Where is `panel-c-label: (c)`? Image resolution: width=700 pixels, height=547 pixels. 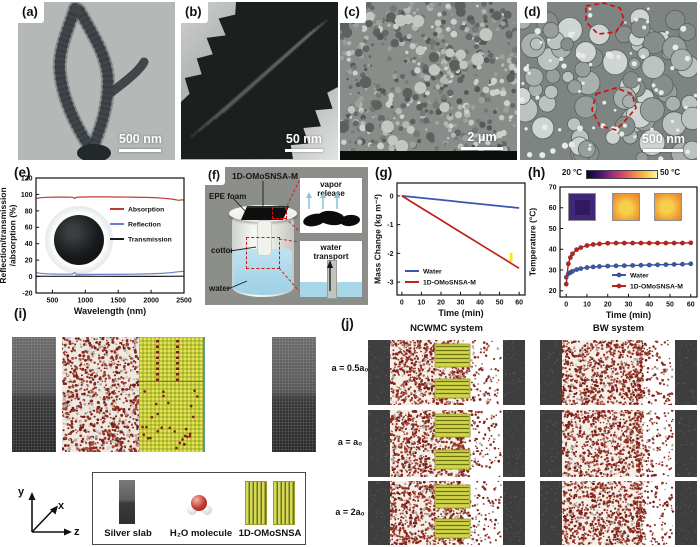
panel-c-label: (c) is located at coordinates (353, 12).